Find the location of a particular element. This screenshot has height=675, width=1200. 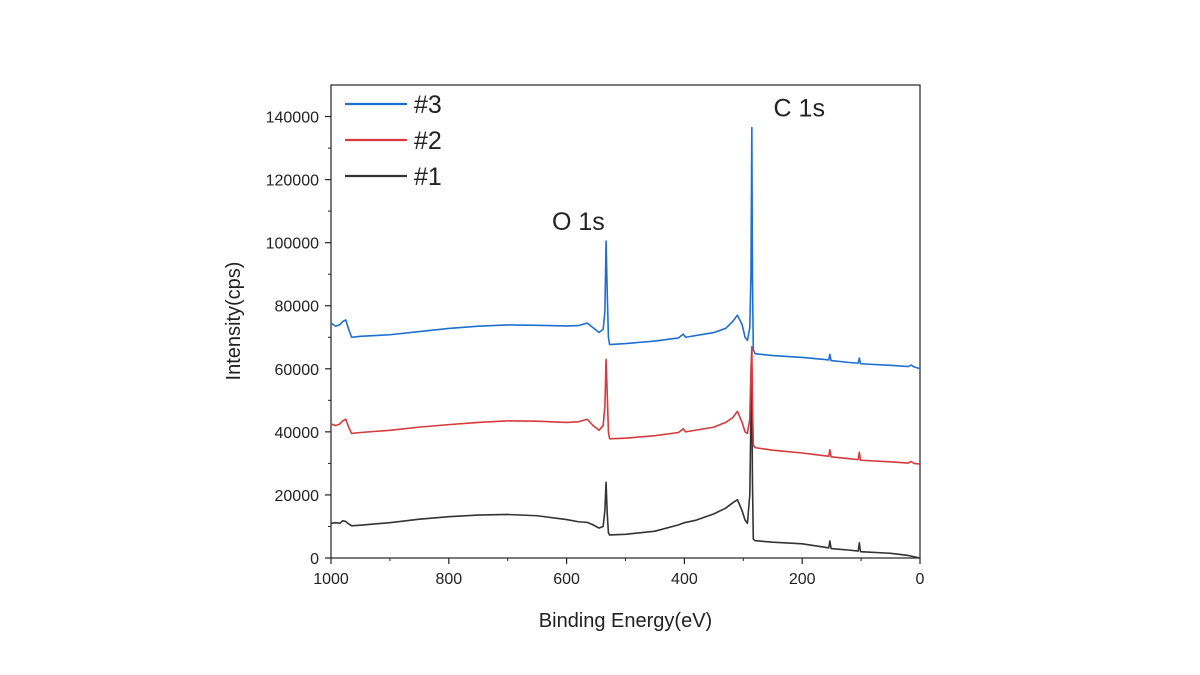

x-axis-ticks: 1000 800 600 400 200 0 is located at coordinates (619, 573).